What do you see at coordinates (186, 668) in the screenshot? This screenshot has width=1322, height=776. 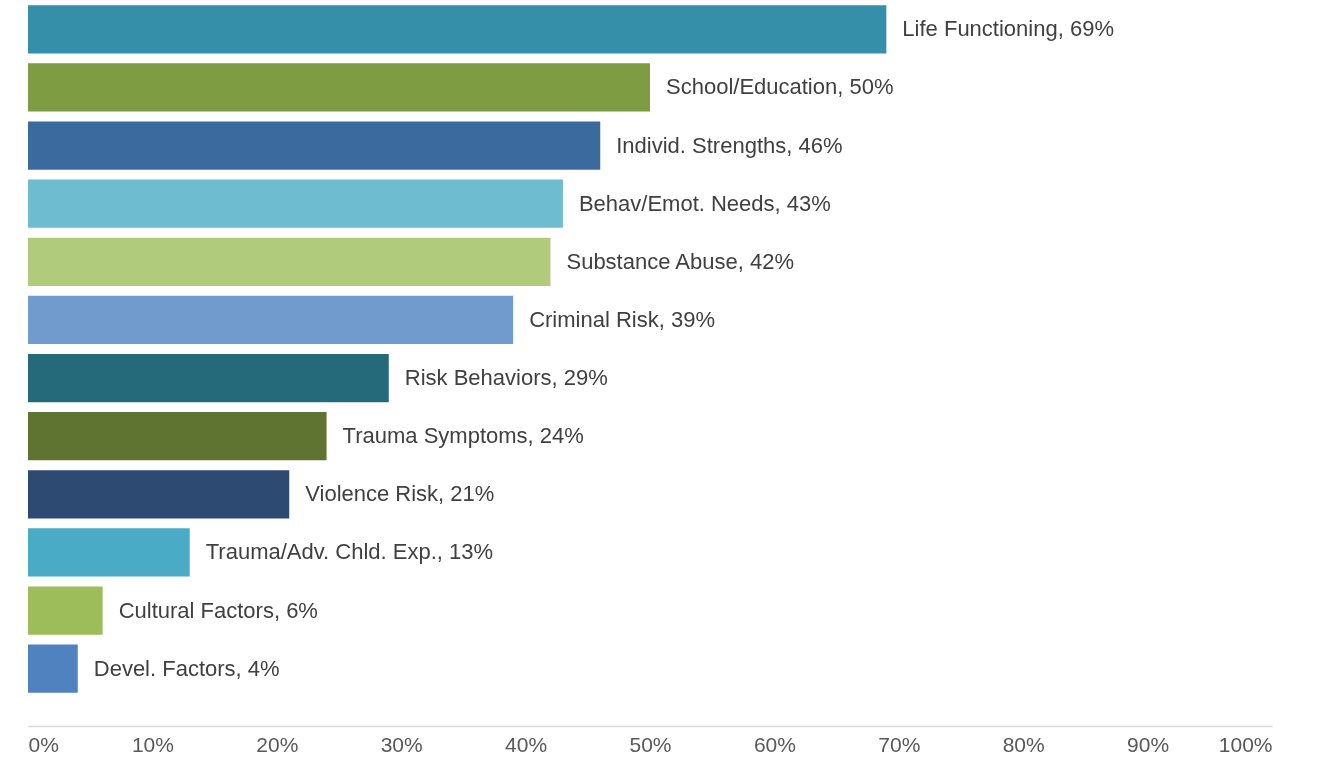 I see `data-label: Devel. Factors, 4%` at bounding box center [186, 668].